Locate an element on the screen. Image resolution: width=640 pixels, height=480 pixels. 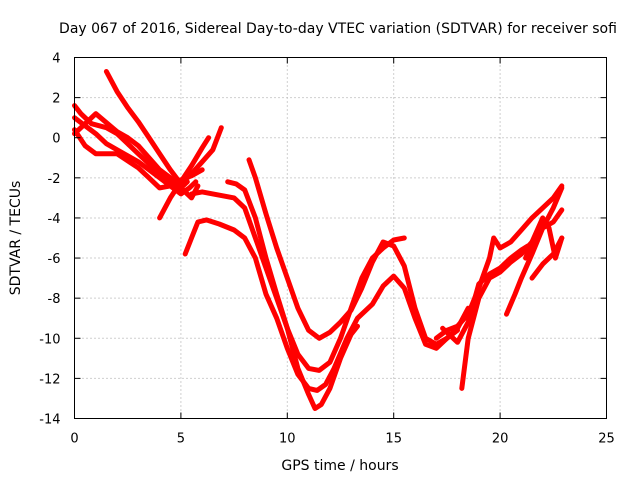
y-axis-label: SDTVAR / TECUs is located at coordinates (16, 238).